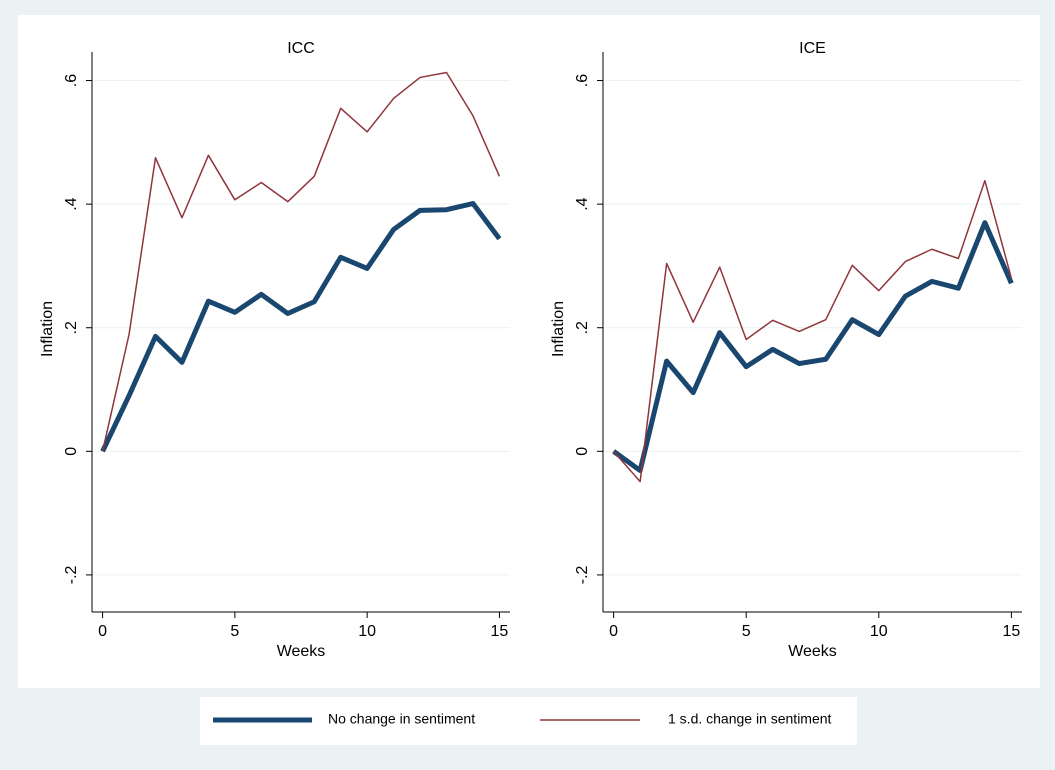 The image size is (1055, 770). Describe the element at coordinates (301, 48) in the screenshot. I see `chart-title: ICC` at that location.